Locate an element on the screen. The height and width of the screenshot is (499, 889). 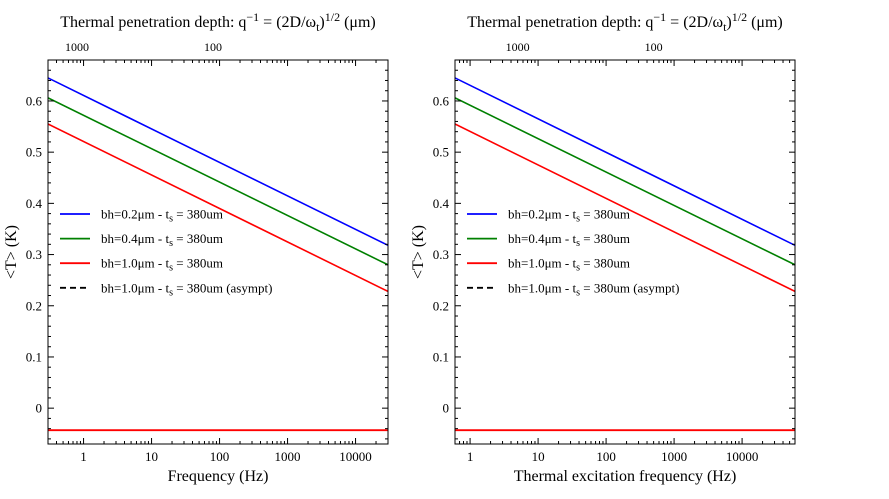
x-axis-label: Thermal excitation frequency (Hz) is located at coordinates (625, 476).